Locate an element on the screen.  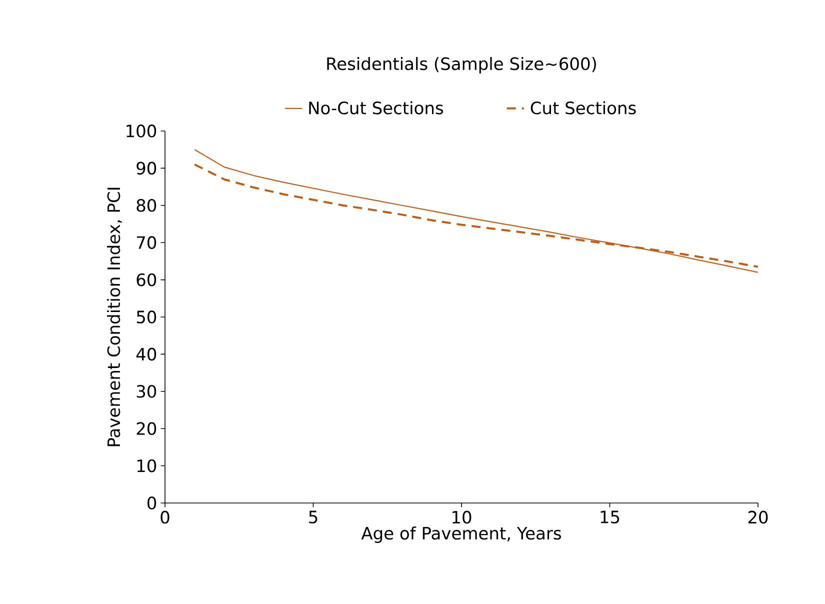
legend-label: No-Cut Sections is located at coordinates (376, 107).